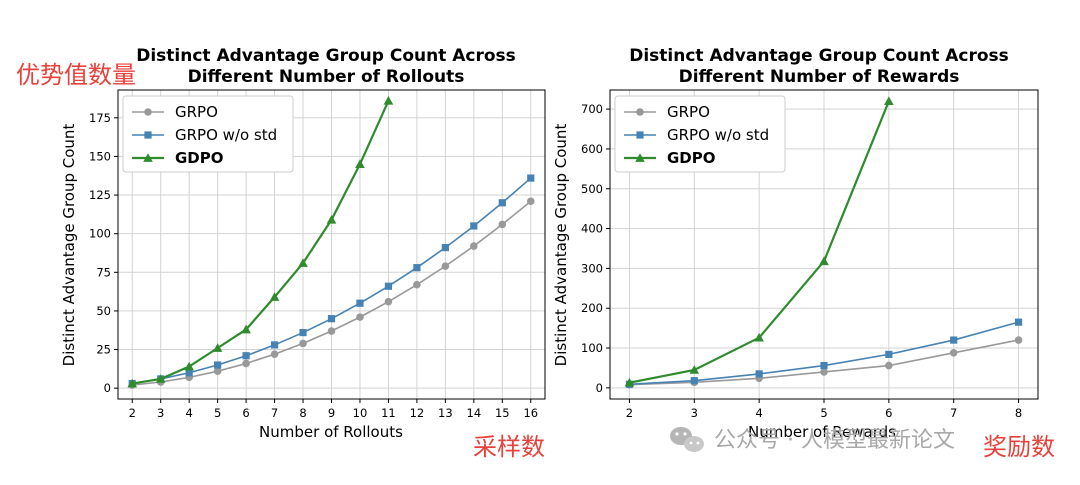  What do you see at coordinates (687, 439) in the screenshot?
I see `wechat-icon` at bounding box center [687, 439].